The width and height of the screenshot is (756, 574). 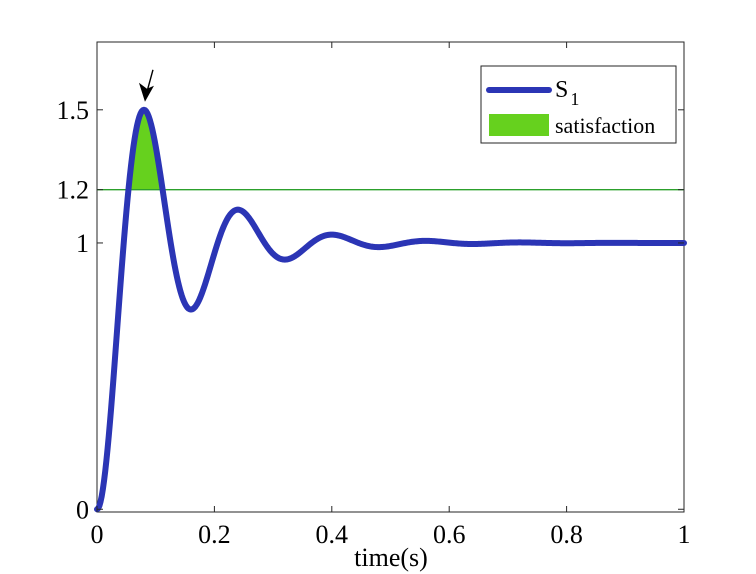 What do you see at coordinates (605, 125) in the screenshot?
I see `legend-fill-label: satisfaction` at bounding box center [605, 125].